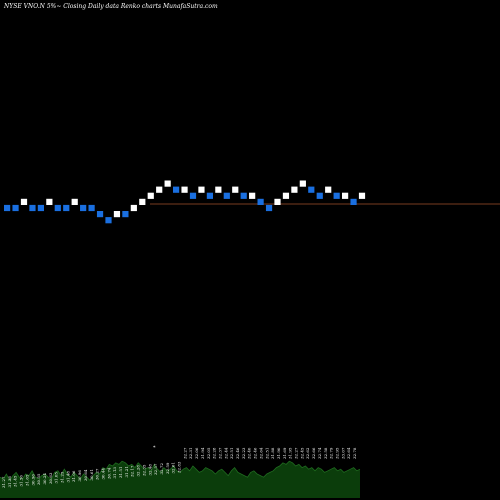 The width and height of the screenshot is (500, 500). Describe the element at coordinates (102, 474) in the screenshot. I see `tick-label-17: 30.44` at that location.